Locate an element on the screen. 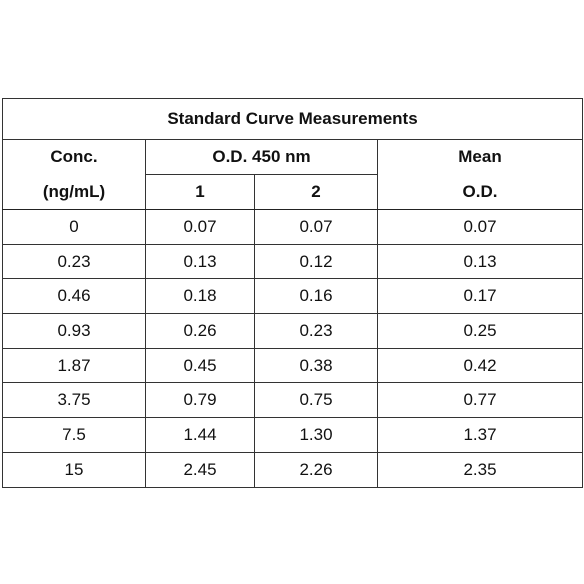 The height and width of the screenshot is (584, 584). data-row: 0.93 0.26 0.23 0.25 is located at coordinates (292, 331).